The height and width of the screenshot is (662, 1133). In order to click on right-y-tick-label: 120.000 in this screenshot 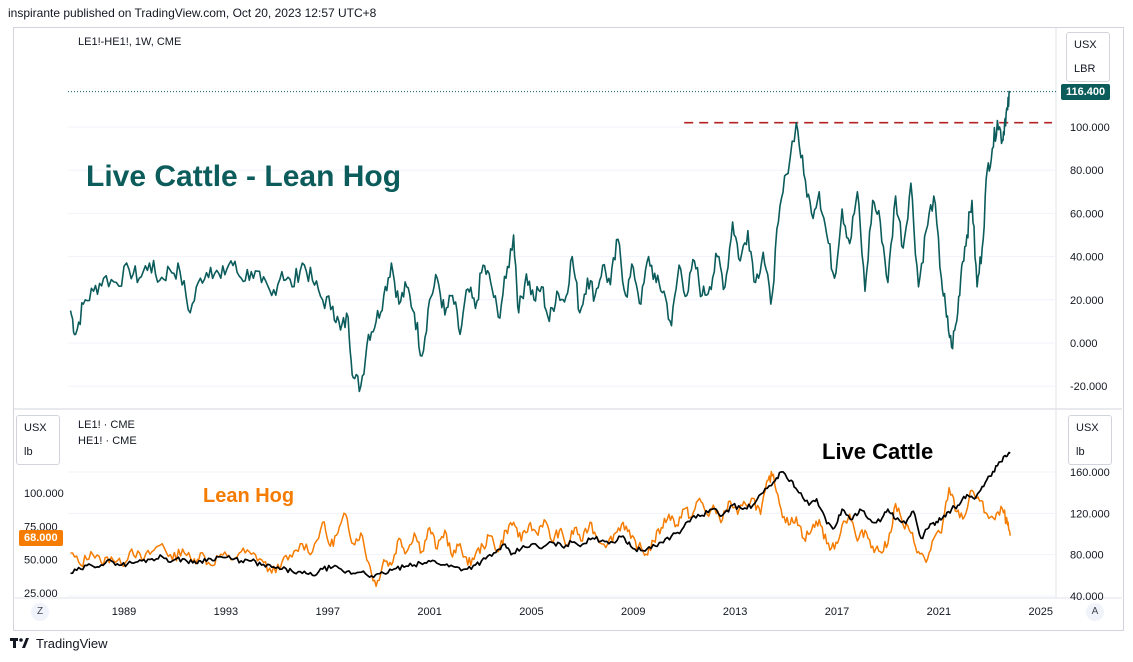, I will do `click(1090, 514)`.